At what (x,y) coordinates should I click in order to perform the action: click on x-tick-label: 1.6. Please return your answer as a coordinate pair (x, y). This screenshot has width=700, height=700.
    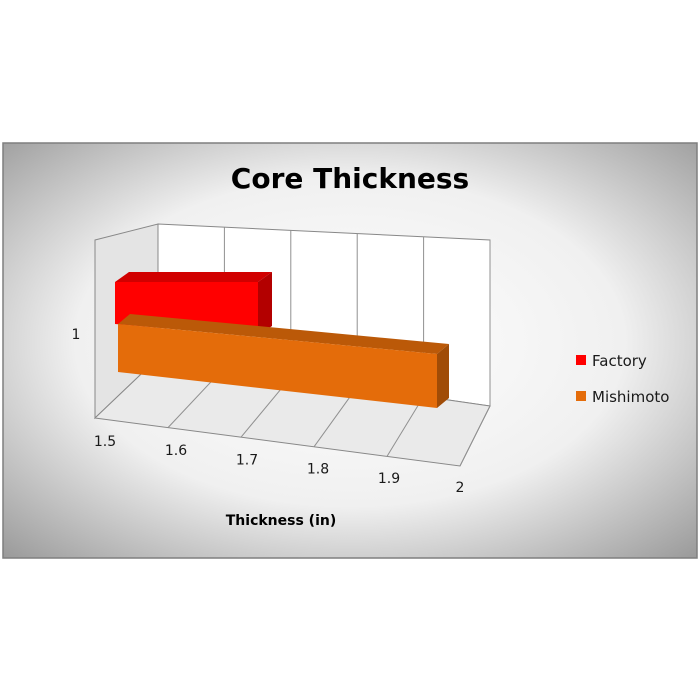
    Looking at the image, I should click on (176, 451).